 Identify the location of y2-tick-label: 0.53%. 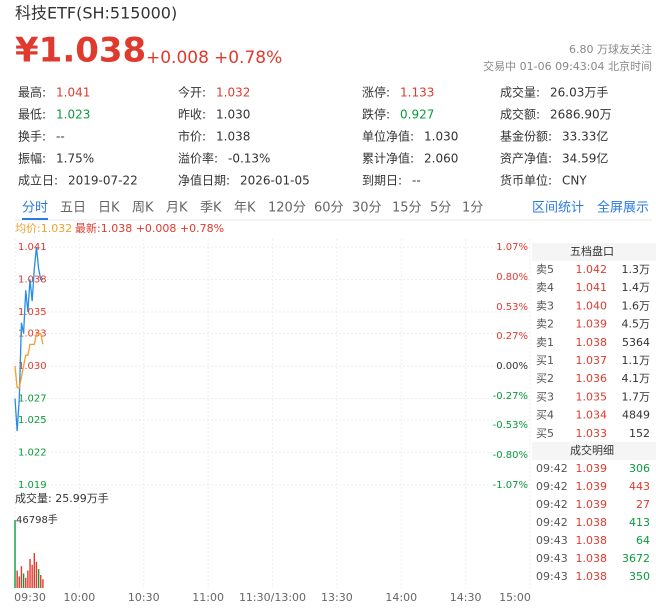
(512, 307).